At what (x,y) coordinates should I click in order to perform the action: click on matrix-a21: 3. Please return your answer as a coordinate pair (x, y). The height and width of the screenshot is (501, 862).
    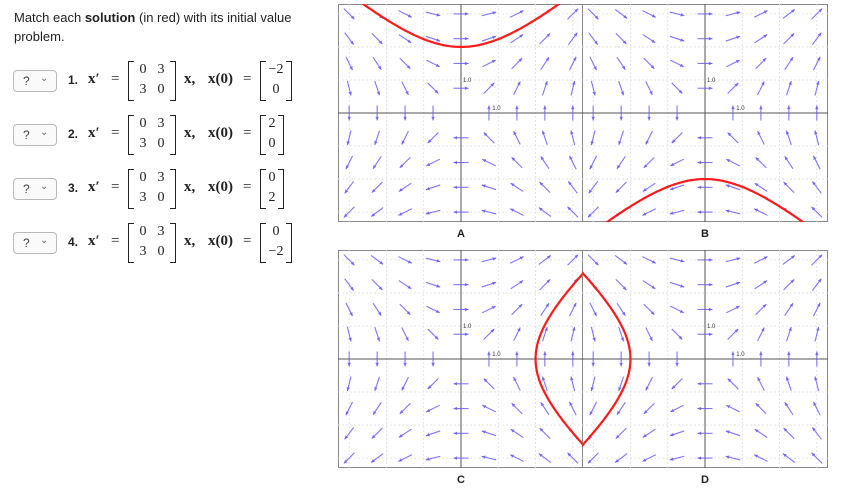
    Looking at the image, I should click on (143, 89).